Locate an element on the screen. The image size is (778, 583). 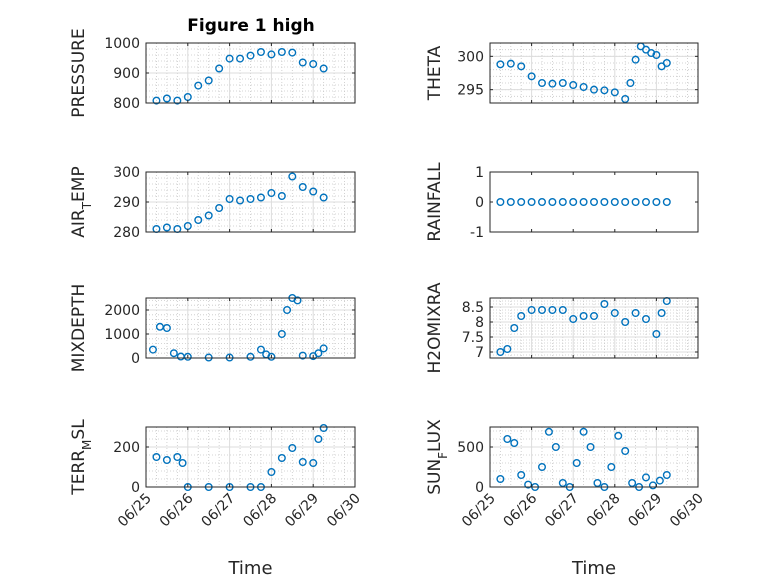
y-axis-label: SUNFLUX is located at coordinates (437, 457).